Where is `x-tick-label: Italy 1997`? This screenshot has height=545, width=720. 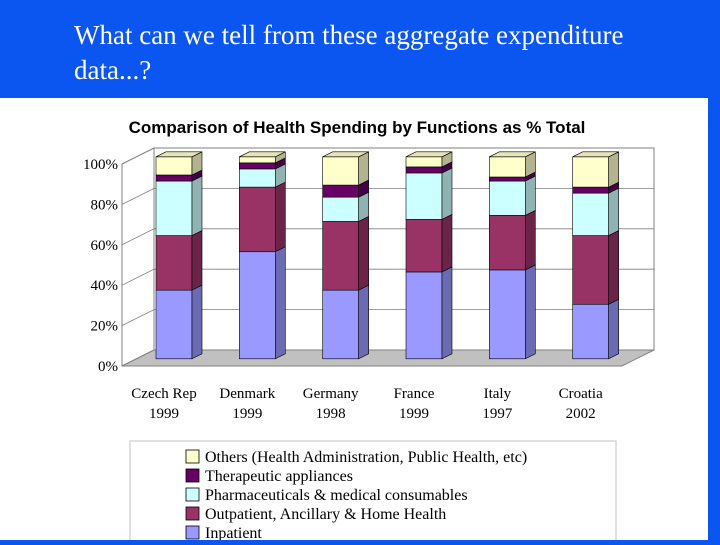
x-tick-label: Italy 1997 is located at coordinates (497, 404).